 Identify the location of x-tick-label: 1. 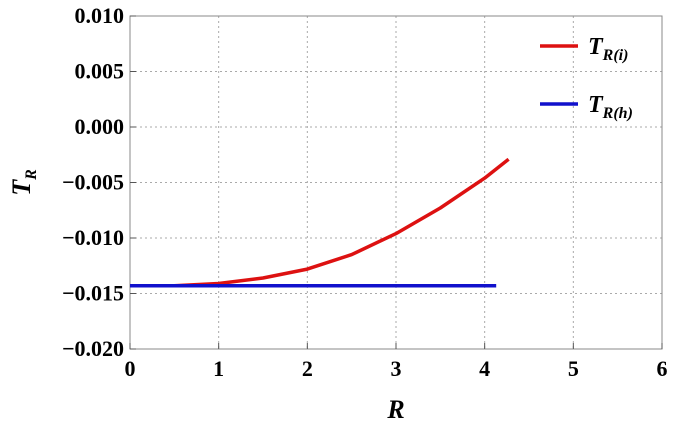
(218, 368).